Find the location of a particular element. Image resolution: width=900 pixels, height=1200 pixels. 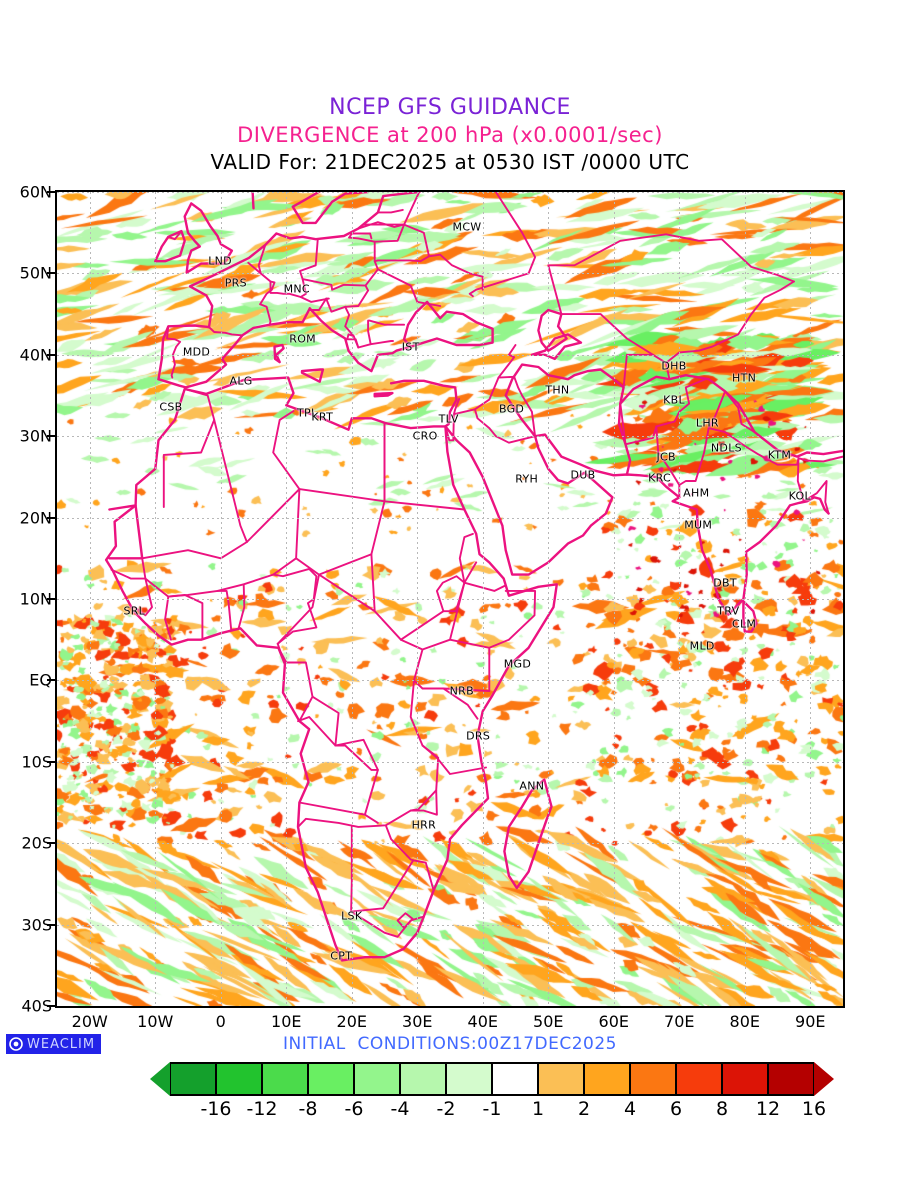

city-label-kbl: KBL is located at coordinates (674, 400).